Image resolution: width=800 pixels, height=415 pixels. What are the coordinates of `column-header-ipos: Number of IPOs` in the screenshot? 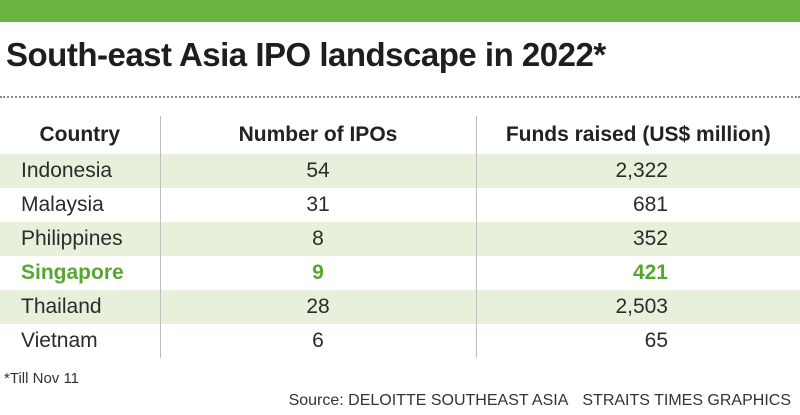 It's located at (318, 135).